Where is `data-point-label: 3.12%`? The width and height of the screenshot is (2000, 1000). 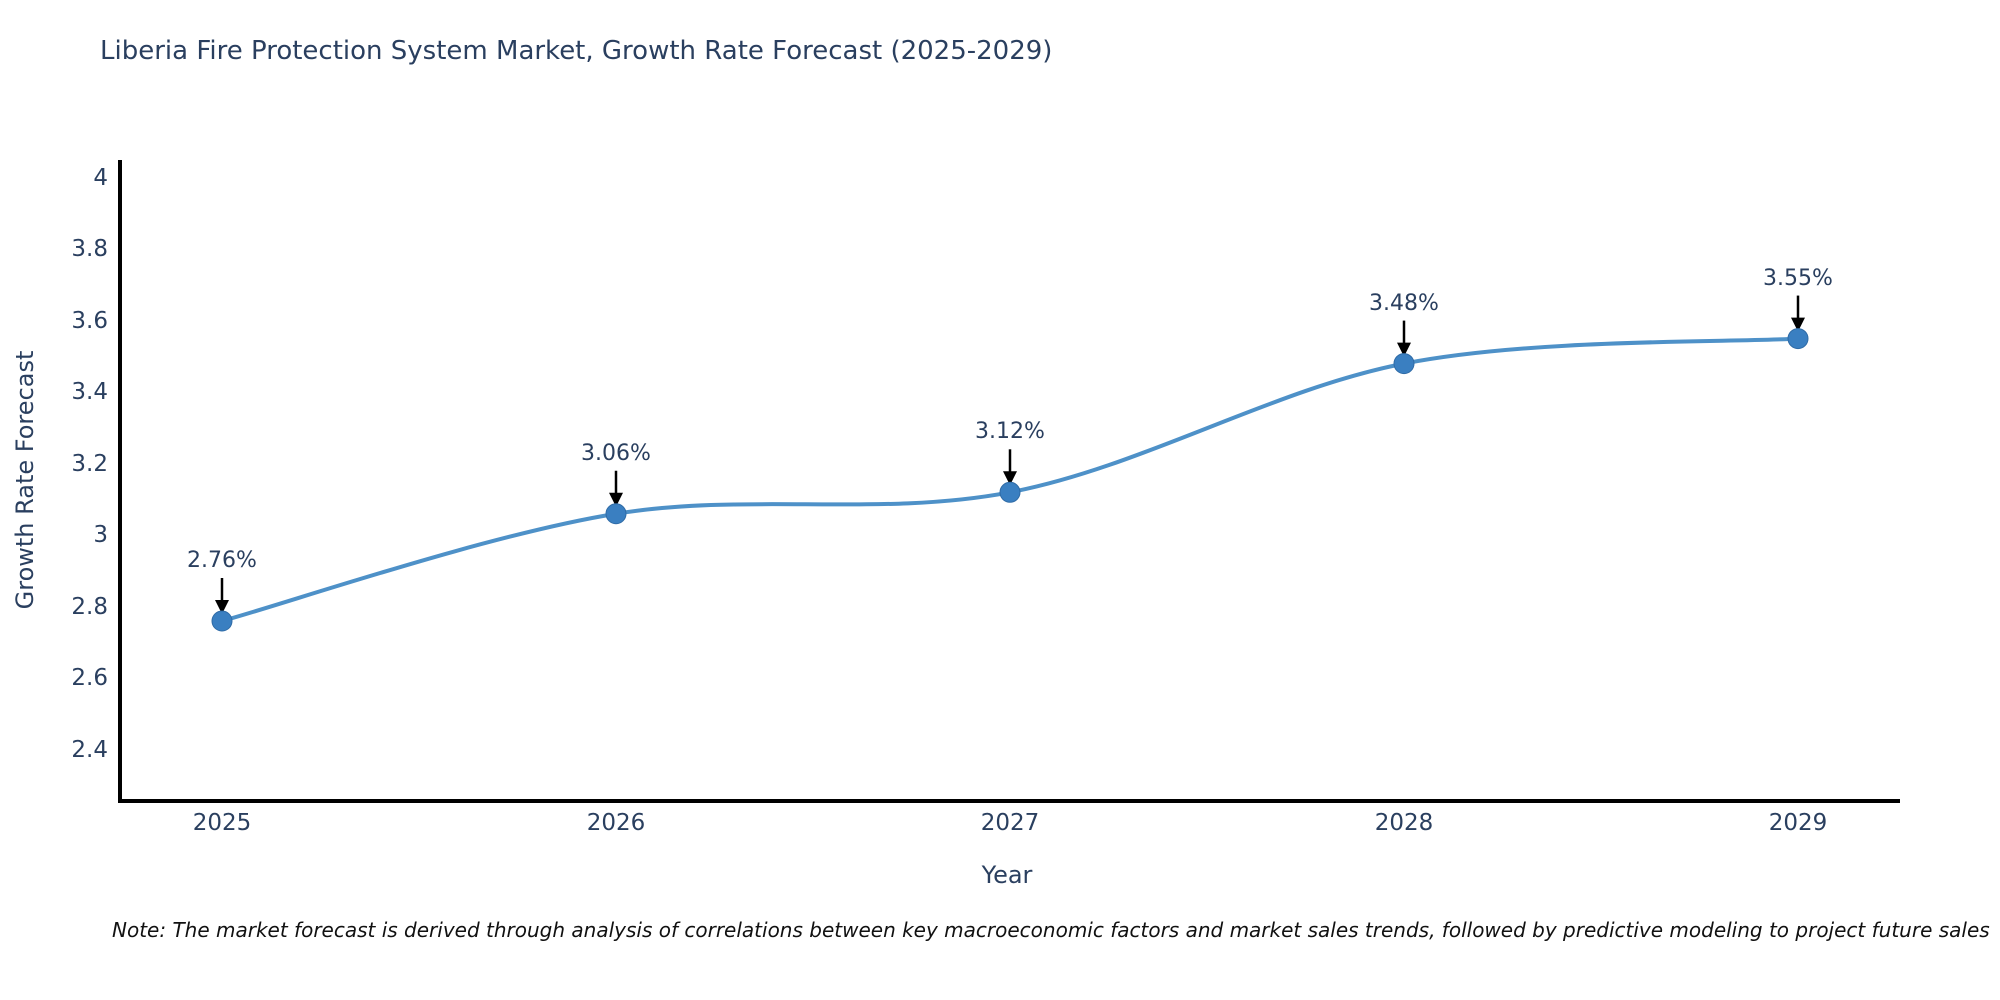
data-point-label: 3.12% is located at coordinates (1010, 432).